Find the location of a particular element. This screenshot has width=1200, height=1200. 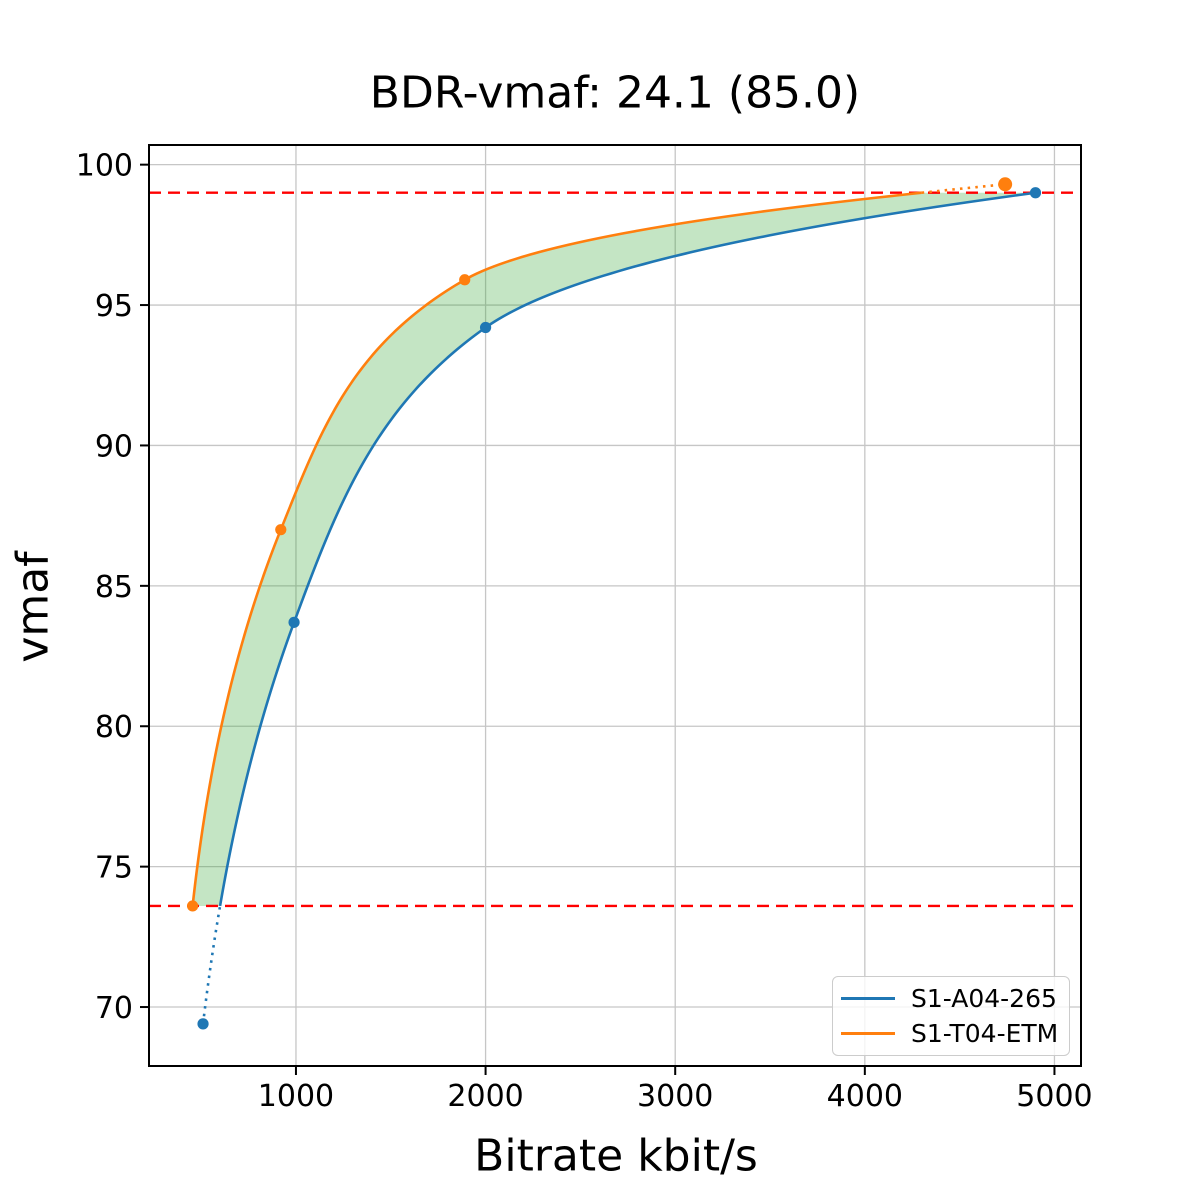

x-tick-label-5000: 5000 is located at coordinates (1054, 1096).